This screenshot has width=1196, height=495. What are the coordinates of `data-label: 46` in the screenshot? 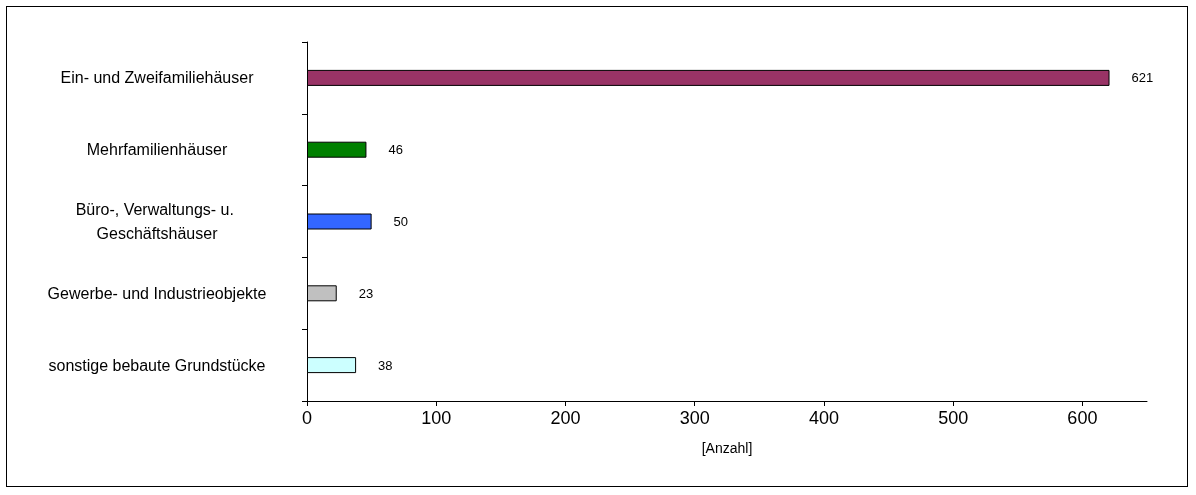 It's located at (395, 150).